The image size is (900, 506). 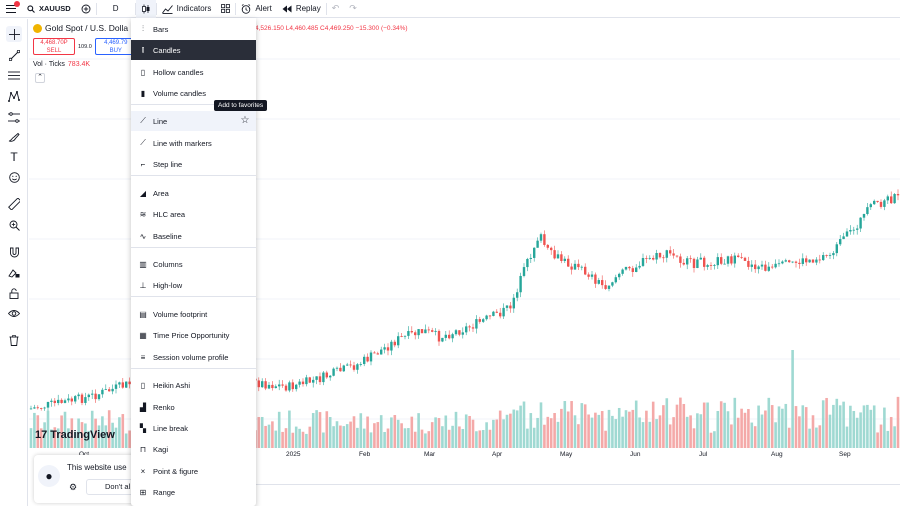 What do you see at coordinates (193, 264) in the screenshot?
I see `chart-type-columns: ▥ Columns` at bounding box center [193, 264].